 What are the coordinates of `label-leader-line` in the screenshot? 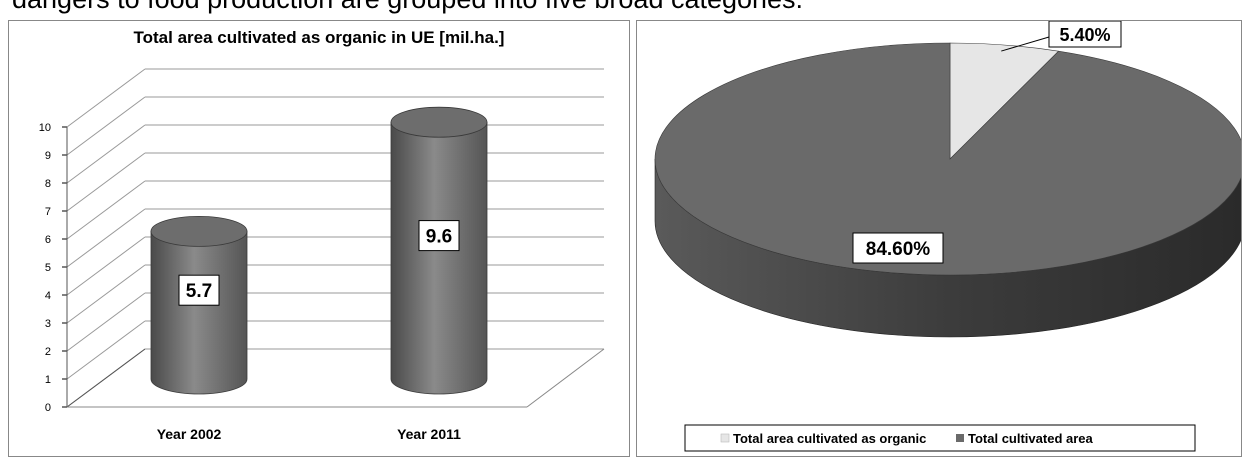 It's located at (1025, 44).